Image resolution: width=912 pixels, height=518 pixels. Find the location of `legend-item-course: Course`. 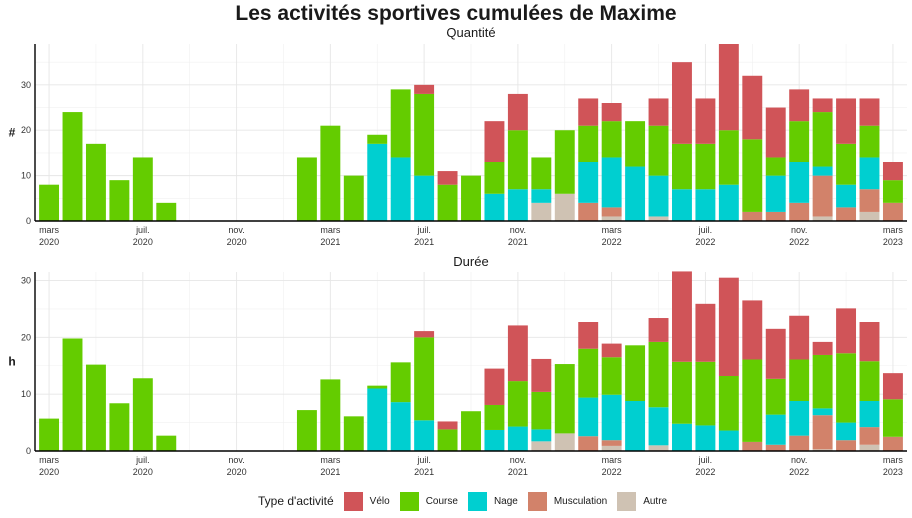

legend-item-course: Course is located at coordinates (428, 501).